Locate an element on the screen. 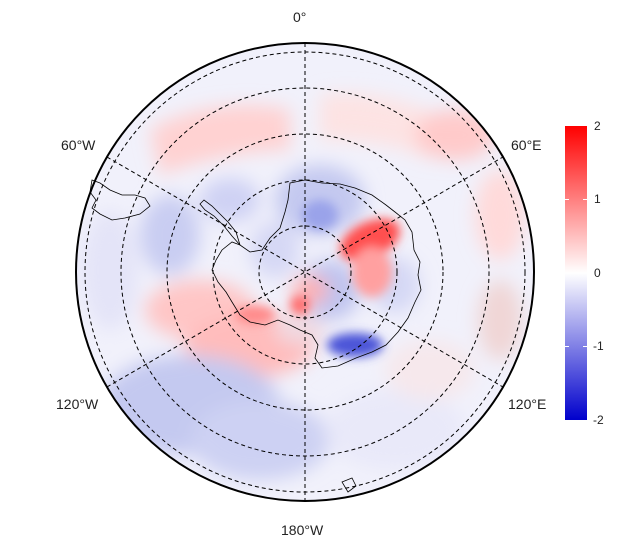 The width and height of the screenshot is (625, 552). south-america-coastline is located at coordinates (120, 200).